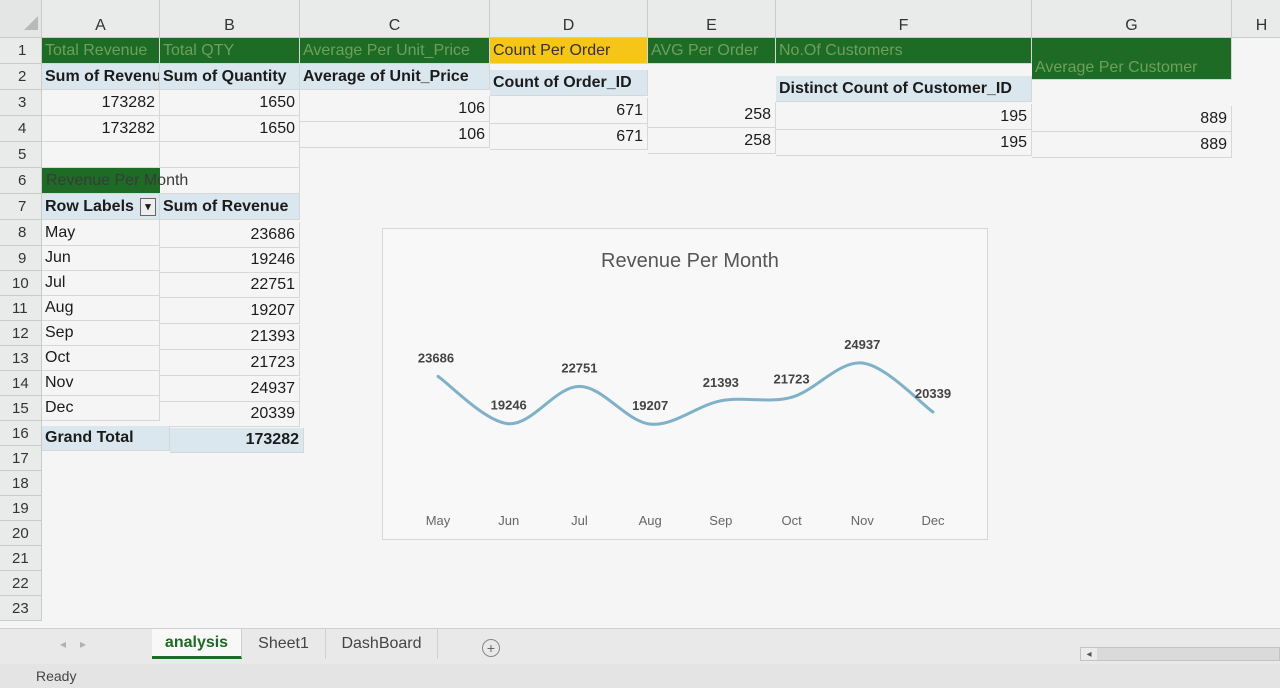  I want to click on row-header-16: 16, so click(21, 433).